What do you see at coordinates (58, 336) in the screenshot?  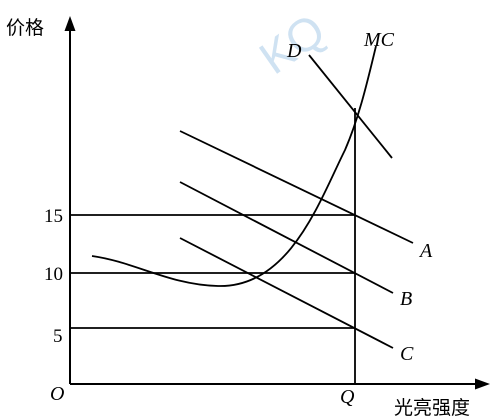 I see `y-tick-label-5: 5` at bounding box center [58, 336].